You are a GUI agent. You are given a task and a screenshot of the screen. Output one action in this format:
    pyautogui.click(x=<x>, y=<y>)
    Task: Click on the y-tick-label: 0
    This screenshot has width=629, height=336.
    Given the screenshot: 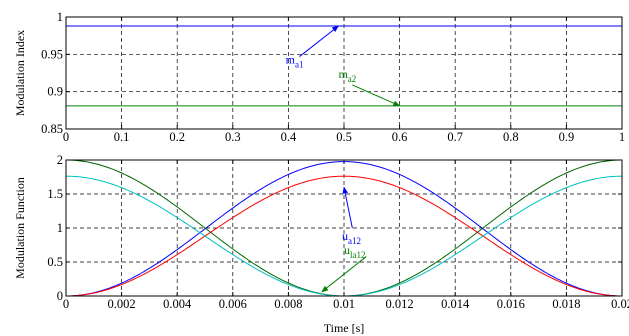 What is the action you would take?
    pyautogui.click(x=60, y=296)
    